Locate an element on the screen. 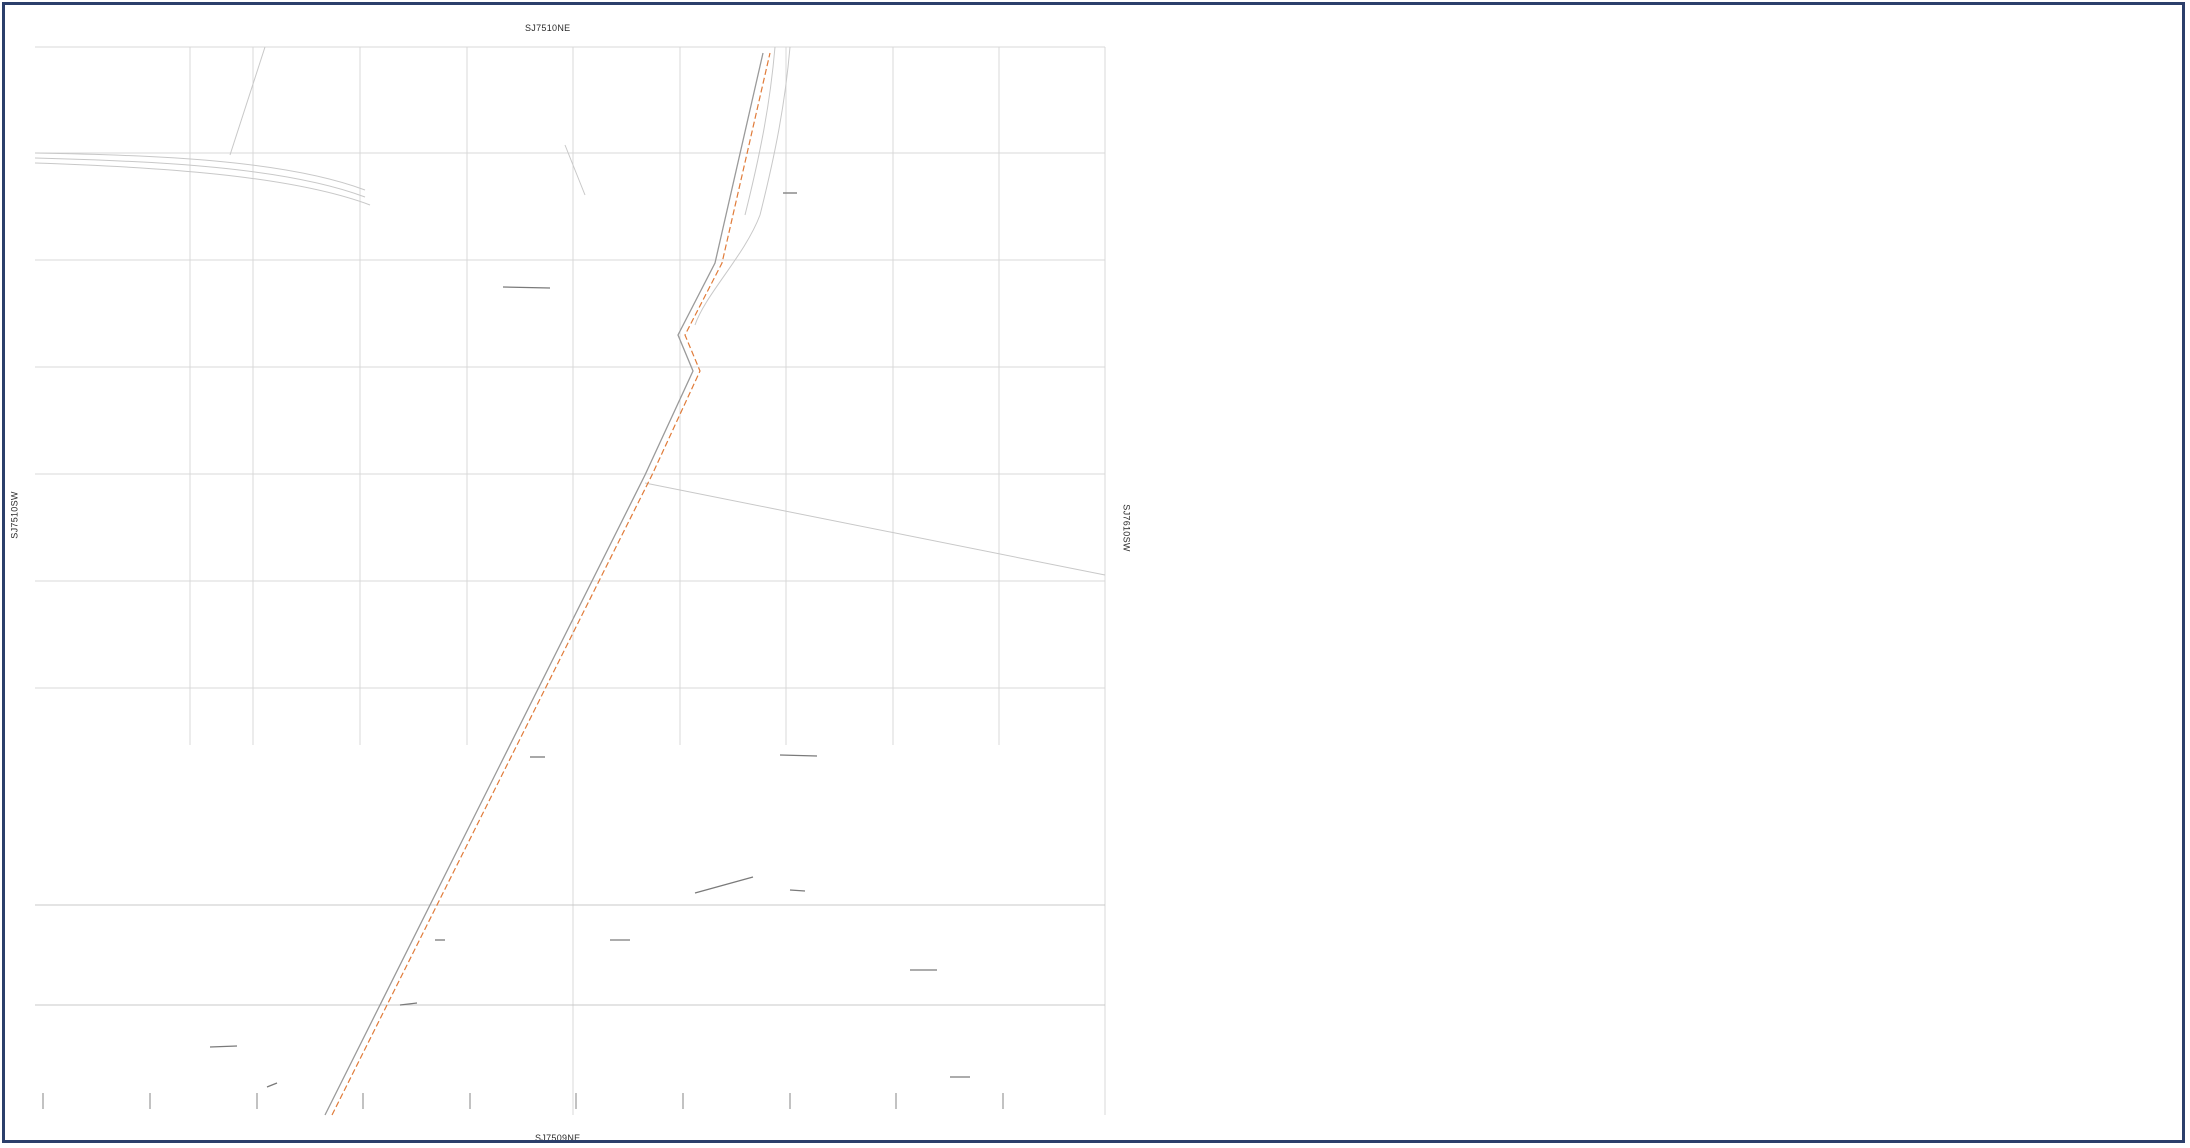  sheet-label-bottom: SJ7509NE is located at coordinates (558, 1138).